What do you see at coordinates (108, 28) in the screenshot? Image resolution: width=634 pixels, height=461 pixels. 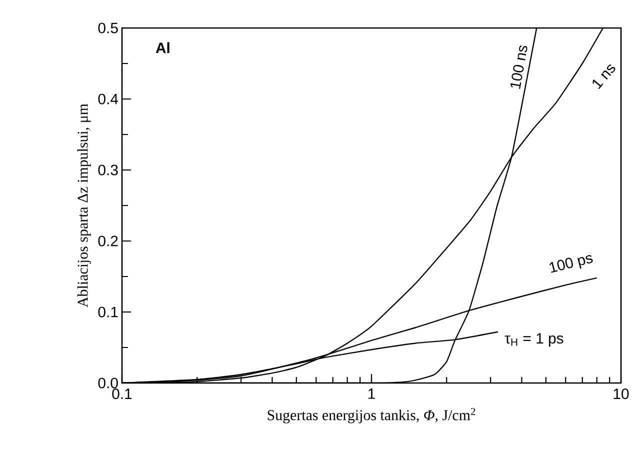 I see `y-tick-label: 0.5` at bounding box center [108, 28].